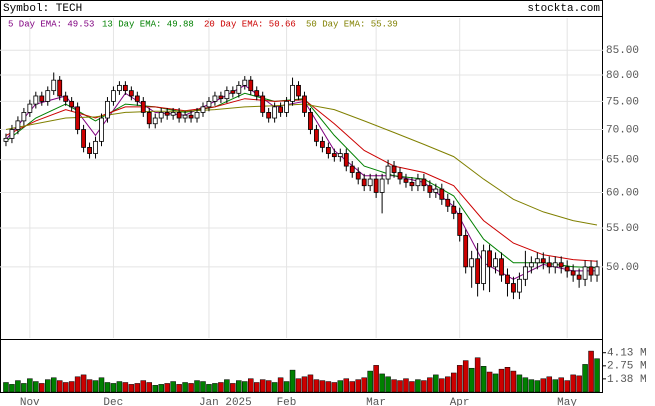 The height and width of the screenshot is (406, 655). Describe the element at coordinates (627, 380) in the screenshot. I see `volume-tick-label: 1.38 M` at that location.